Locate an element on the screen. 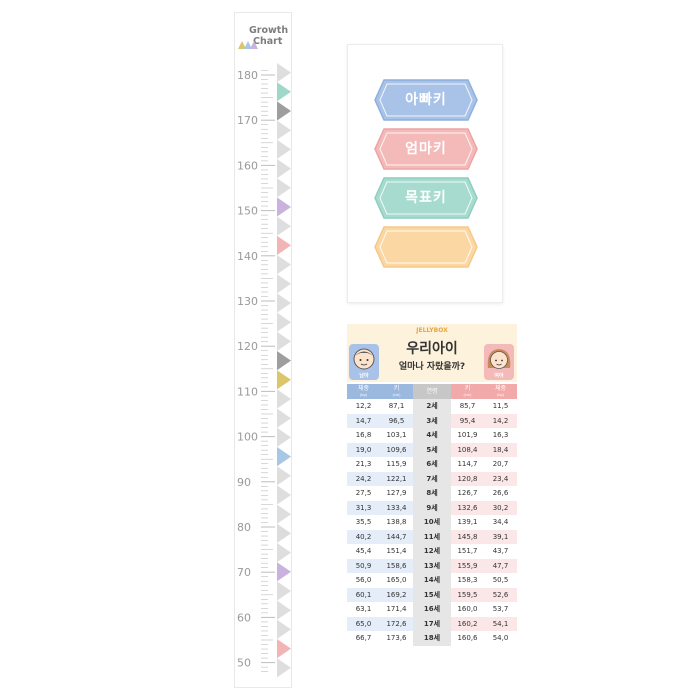 This screenshot has width=700, height=700. boy-badge: 남아 is located at coordinates (364, 362).